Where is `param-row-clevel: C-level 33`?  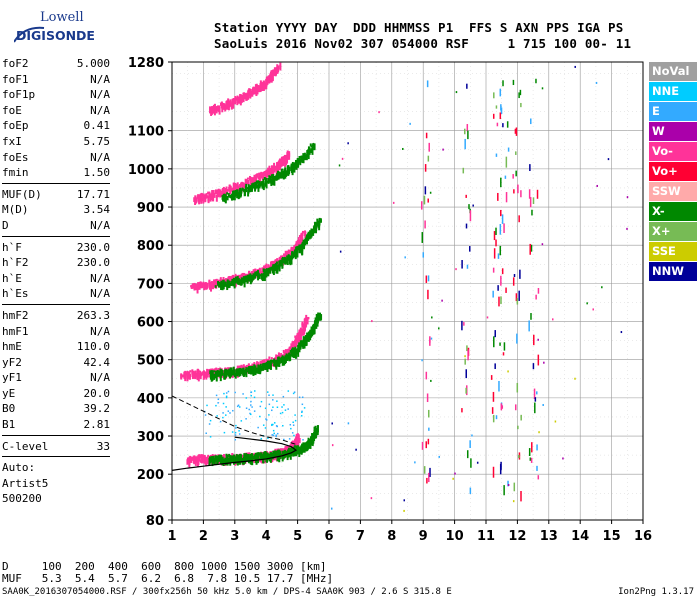
param-row-clevel: C-level 33 is located at coordinates (56, 447).